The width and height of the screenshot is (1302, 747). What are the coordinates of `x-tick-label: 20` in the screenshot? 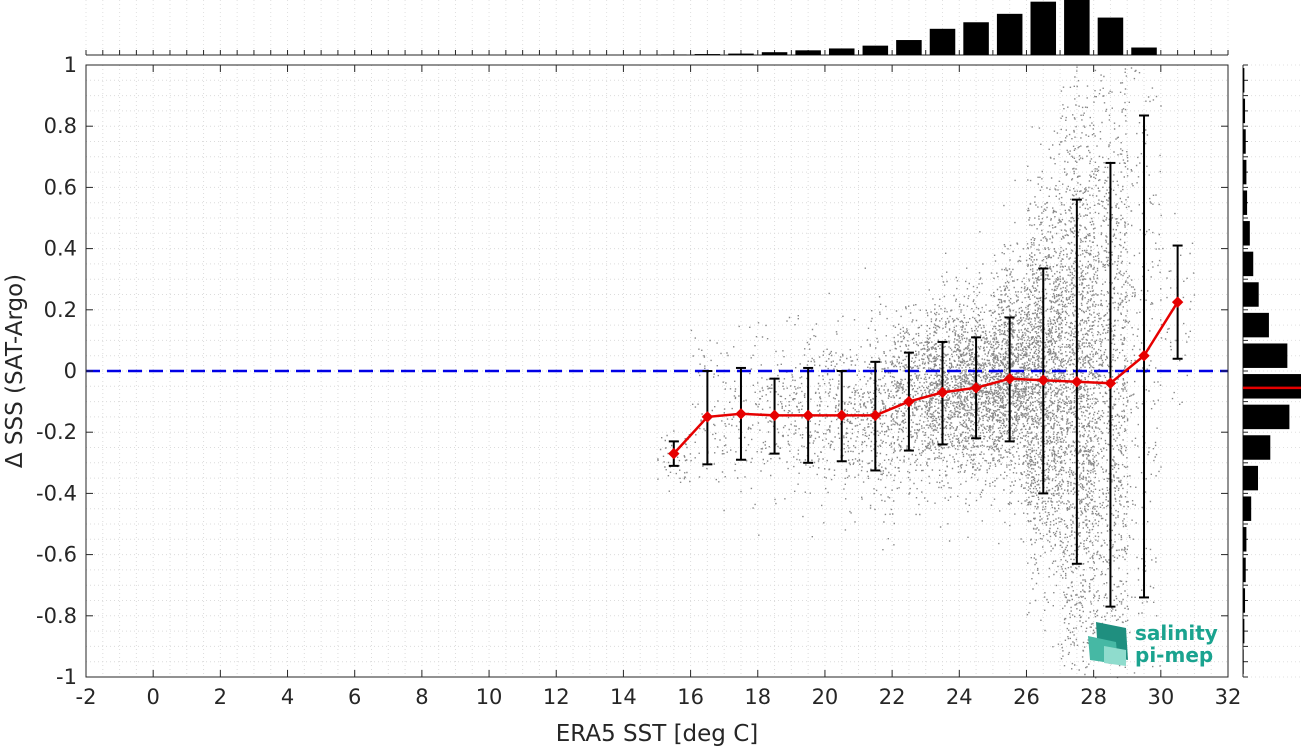 It's located at (825, 697).